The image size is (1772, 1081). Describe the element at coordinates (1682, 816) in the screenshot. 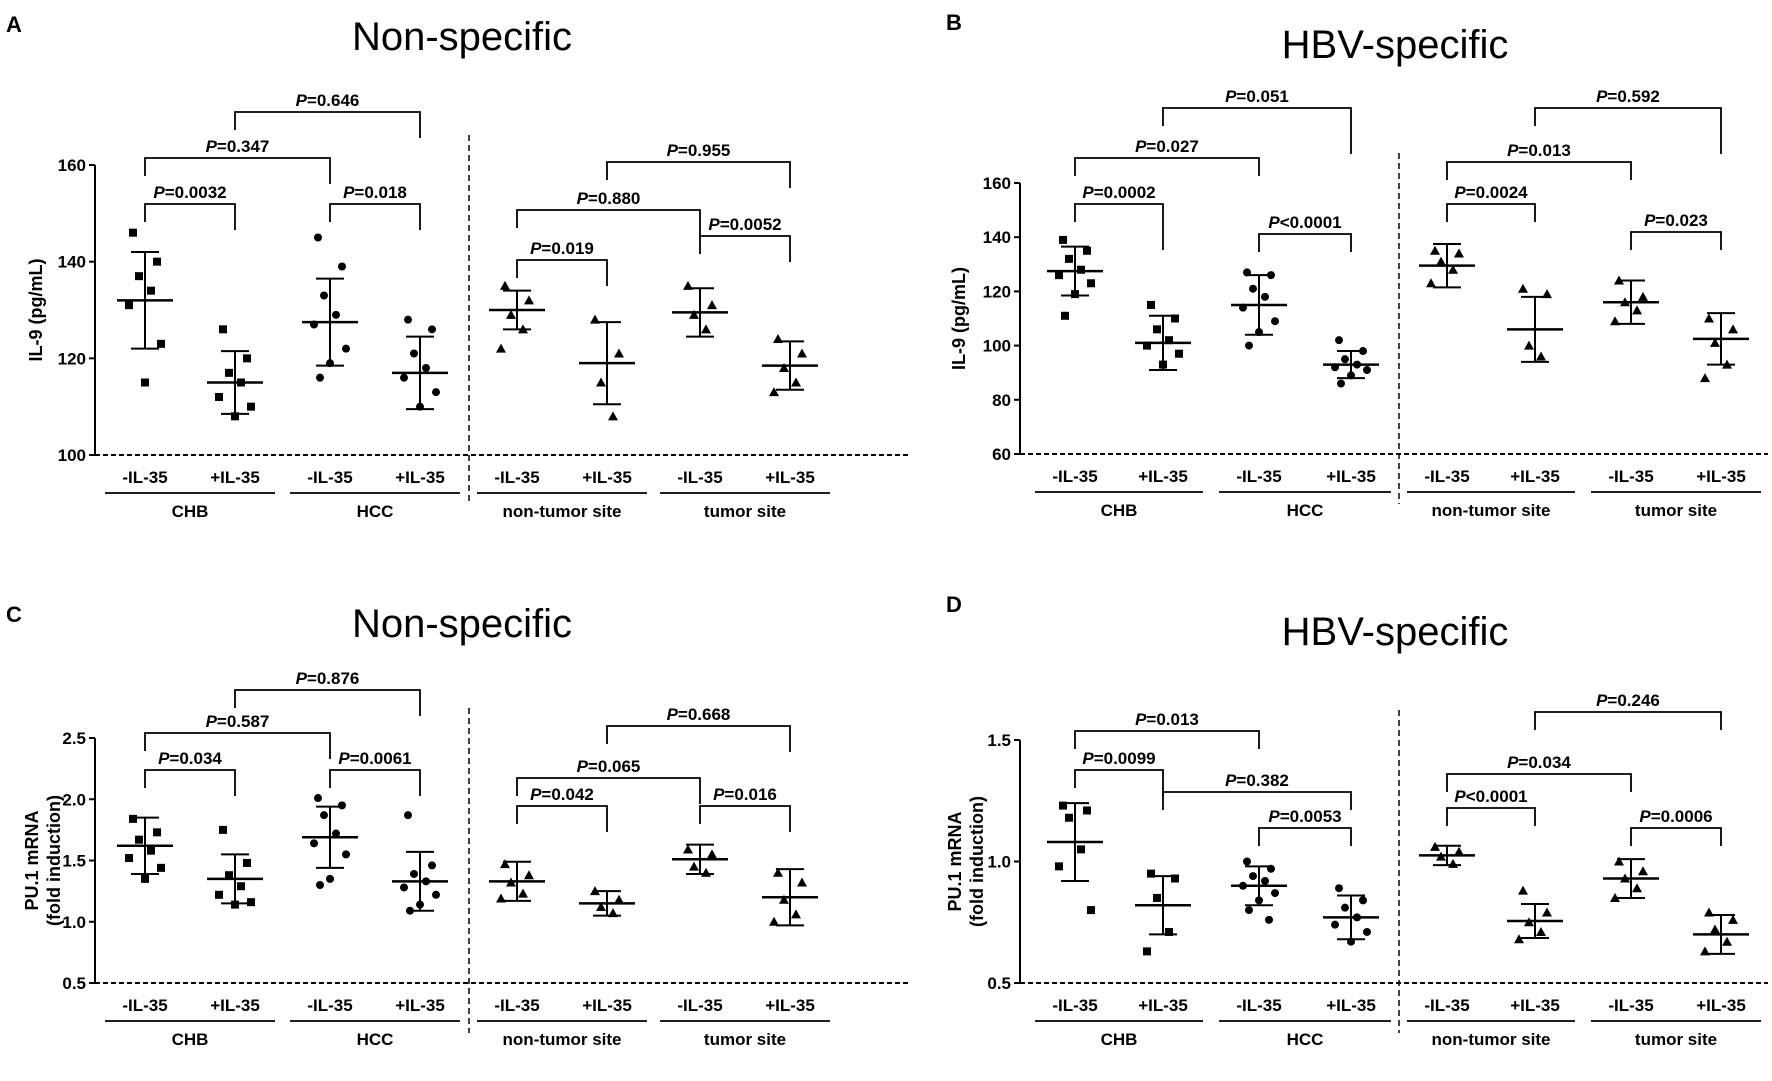

I see `p-value-text: =0.0006` at that location.